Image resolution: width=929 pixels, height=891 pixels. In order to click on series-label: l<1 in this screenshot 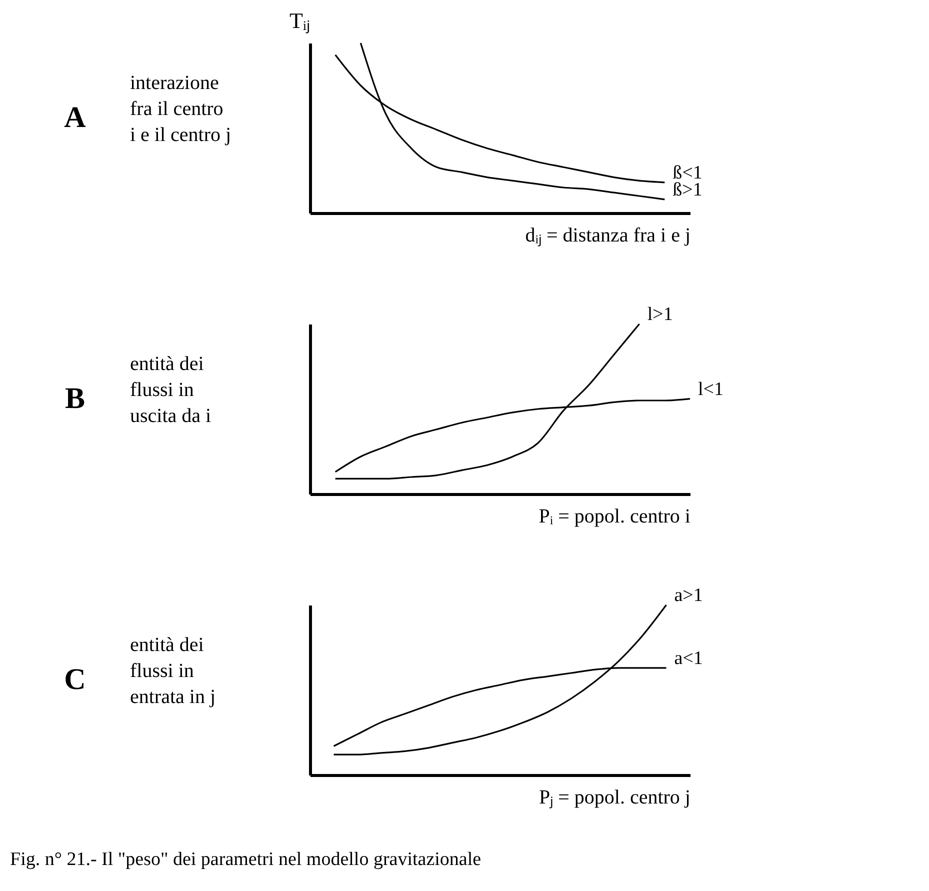, I will do `click(711, 389)`.